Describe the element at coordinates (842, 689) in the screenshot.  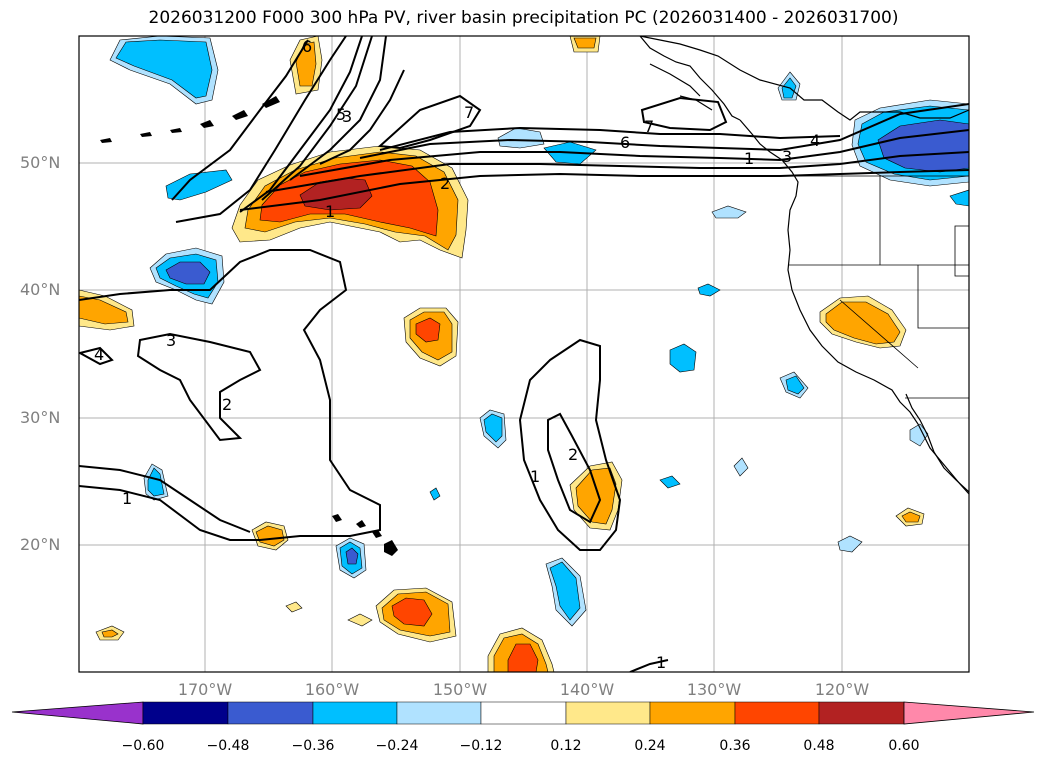
I see `lon-label-120w: 120°W` at that location.